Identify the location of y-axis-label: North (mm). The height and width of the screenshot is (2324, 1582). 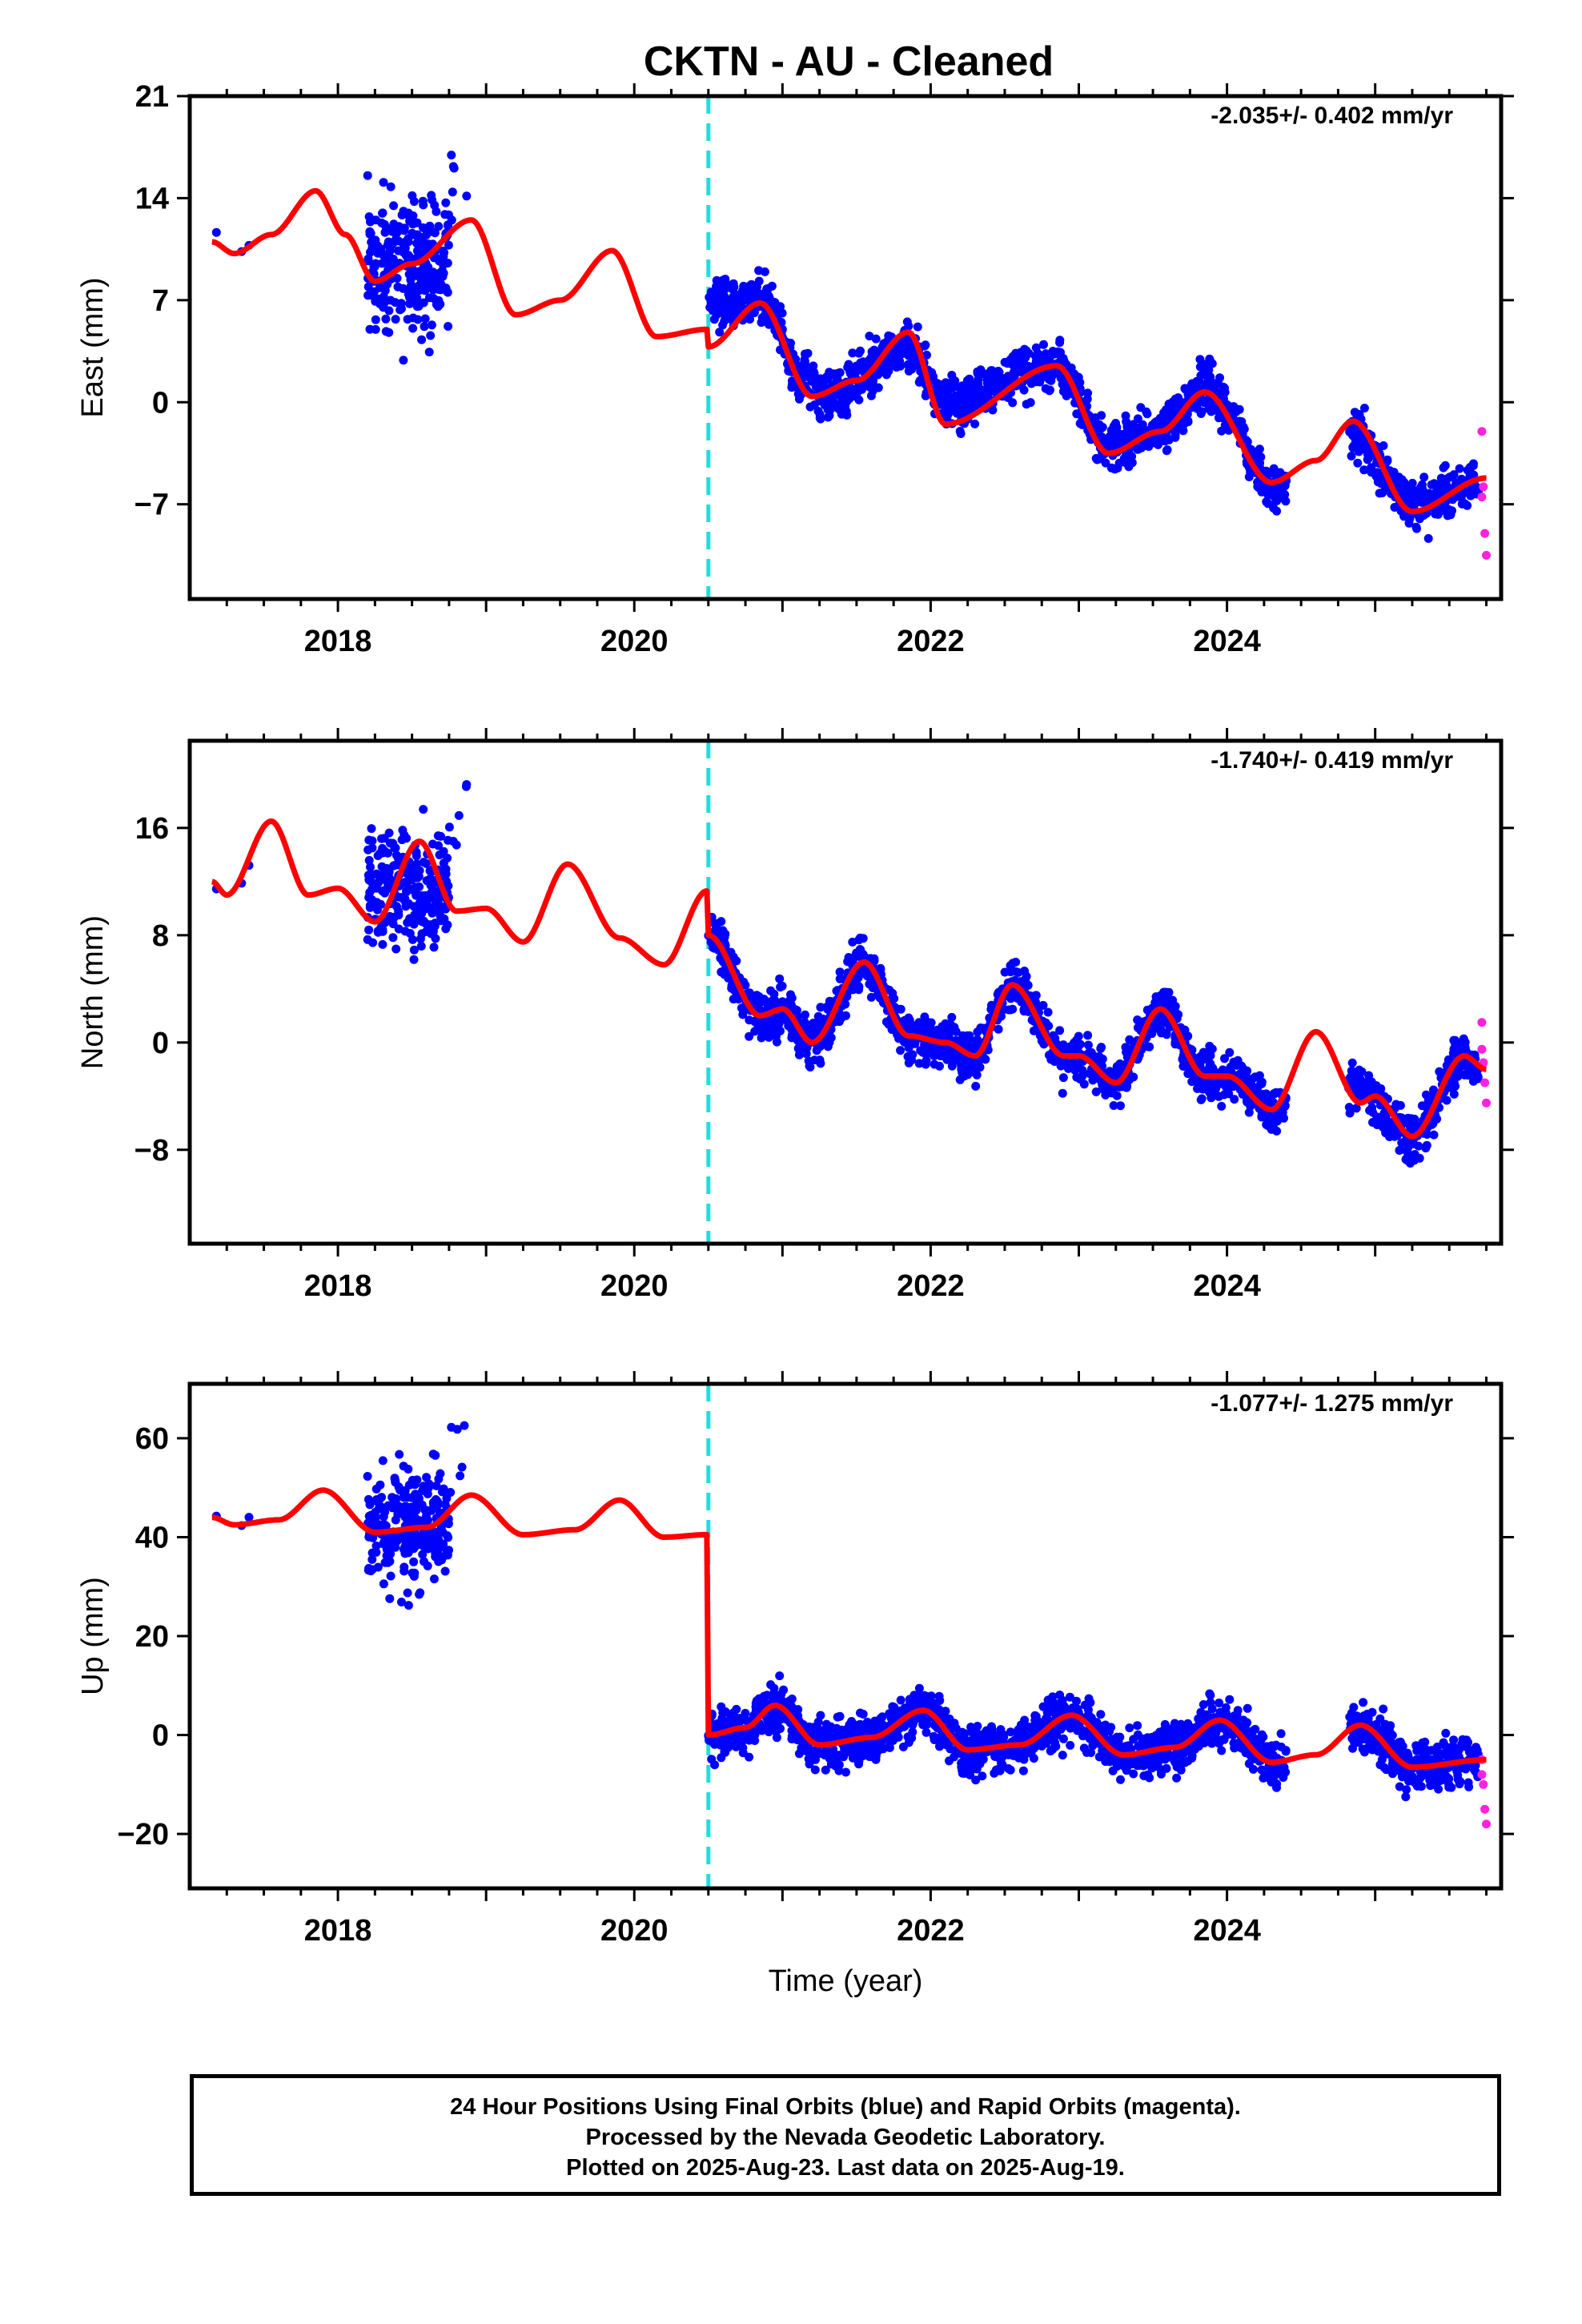
(93, 992).